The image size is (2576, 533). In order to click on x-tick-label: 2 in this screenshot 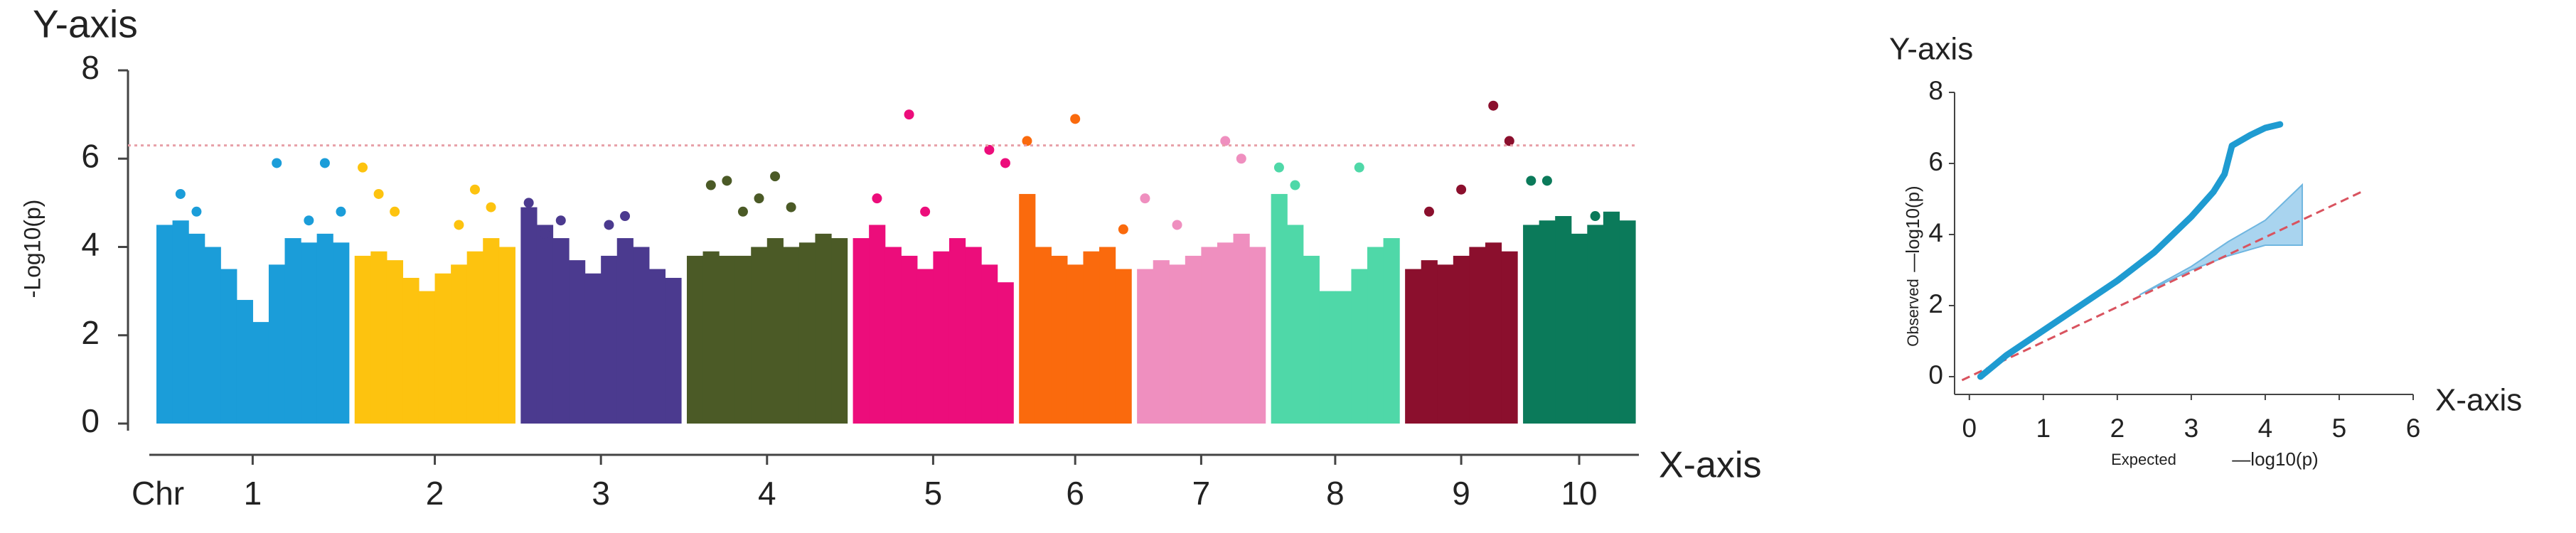, I will do `click(2117, 428)`.